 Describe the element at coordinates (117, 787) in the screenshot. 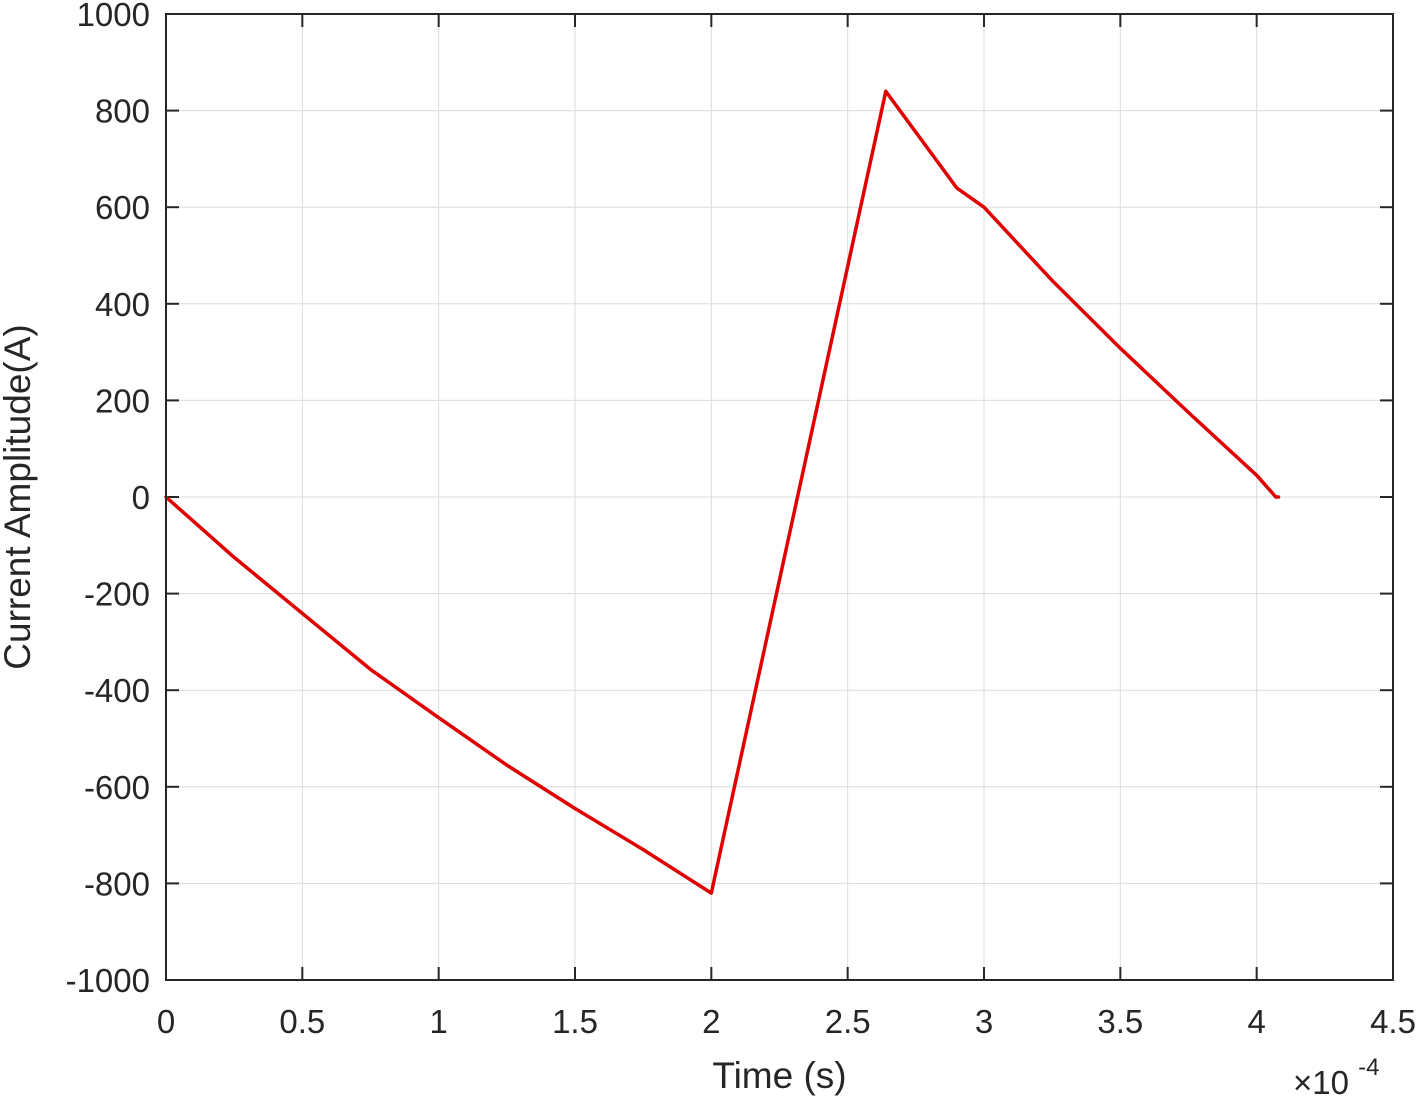

I see `y-tick-label: -600` at that location.